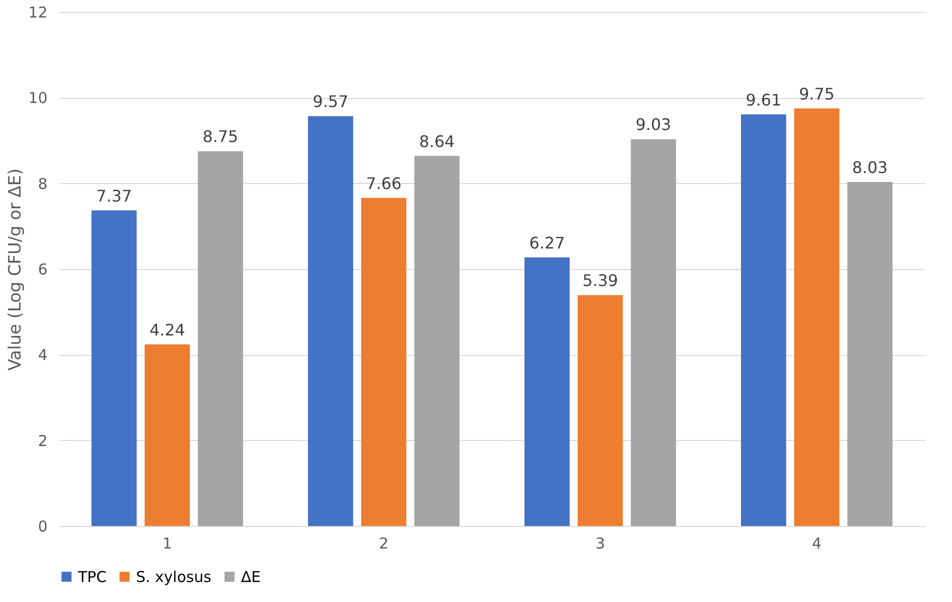  Describe the element at coordinates (384, 183) in the screenshot. I see `data-label: 7.66` at that location.